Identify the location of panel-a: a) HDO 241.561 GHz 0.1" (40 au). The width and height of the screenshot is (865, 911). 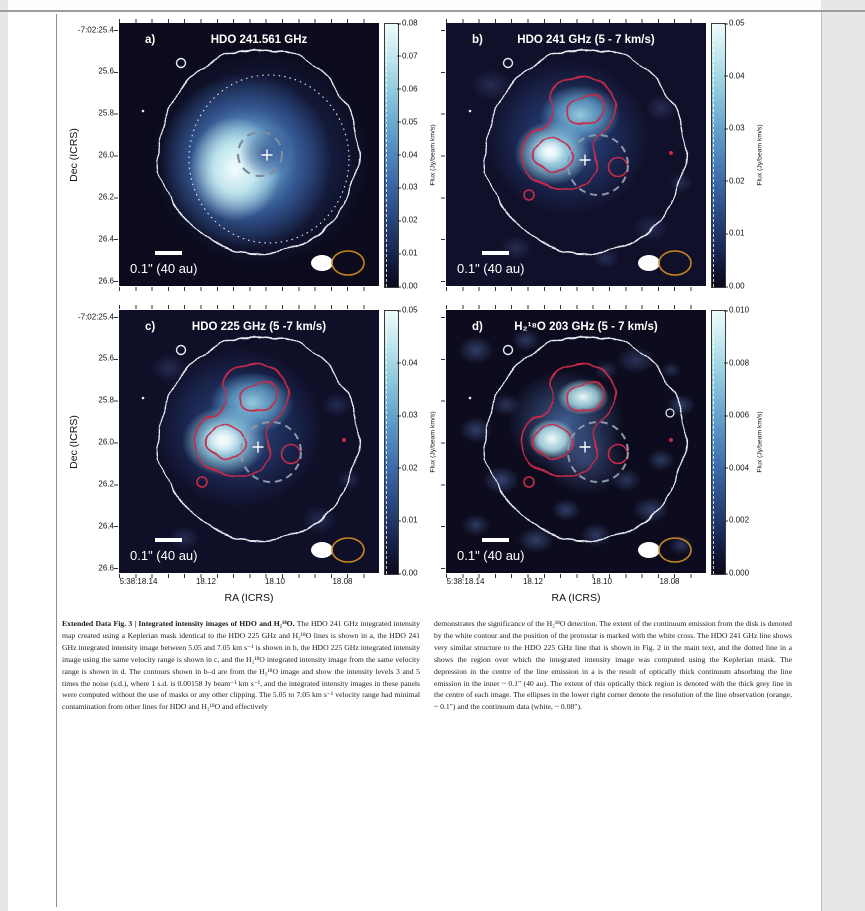
(249, 154).